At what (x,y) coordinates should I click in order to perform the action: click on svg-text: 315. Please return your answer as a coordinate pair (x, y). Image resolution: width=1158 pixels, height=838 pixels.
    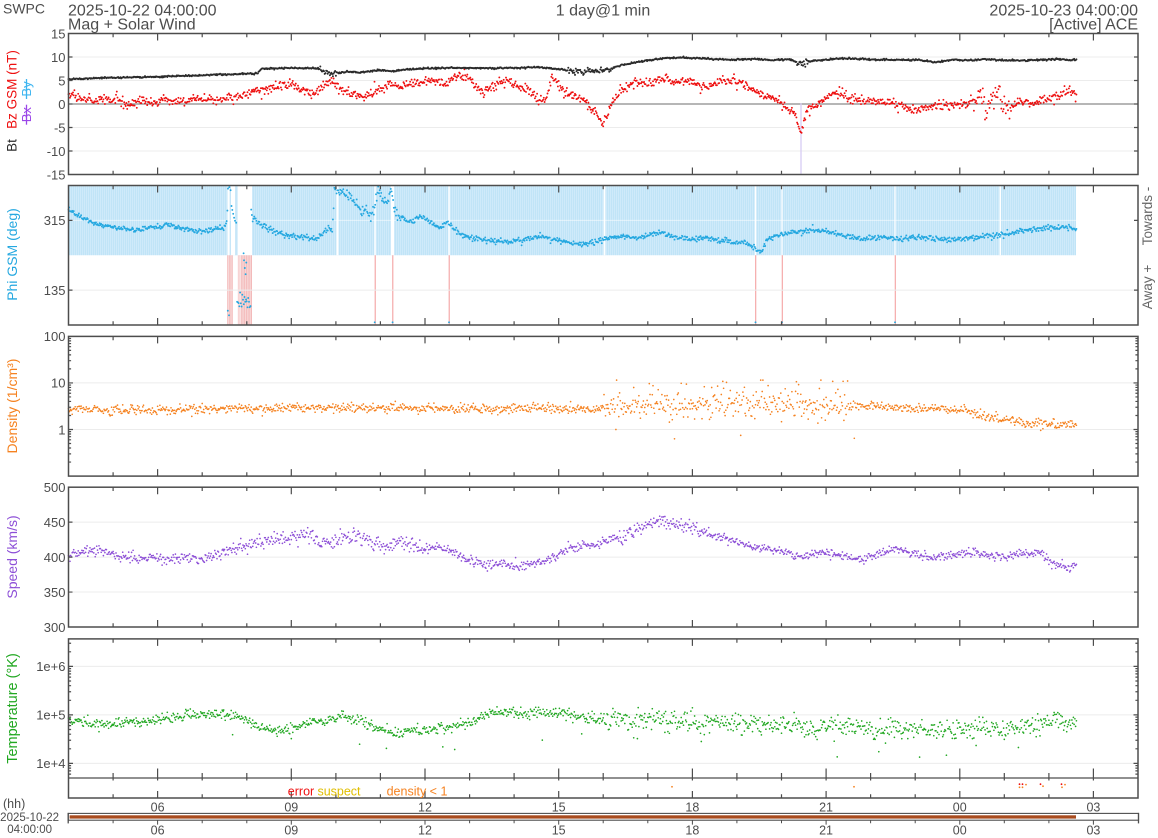
    Looking at the image, I should click on (55, 220).